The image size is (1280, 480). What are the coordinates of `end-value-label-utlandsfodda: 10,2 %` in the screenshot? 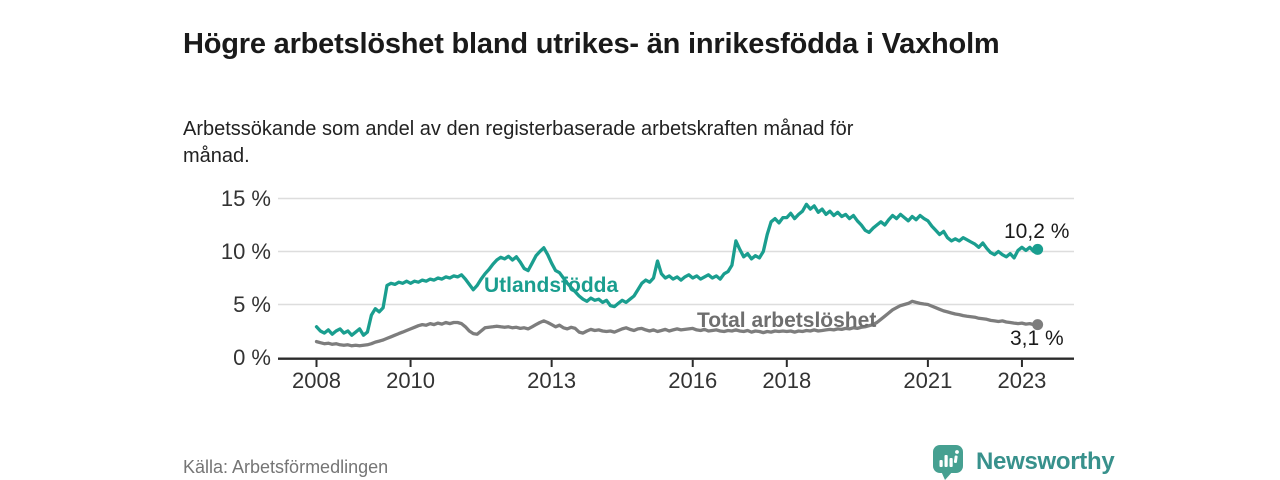 It's located at (1037, 231).